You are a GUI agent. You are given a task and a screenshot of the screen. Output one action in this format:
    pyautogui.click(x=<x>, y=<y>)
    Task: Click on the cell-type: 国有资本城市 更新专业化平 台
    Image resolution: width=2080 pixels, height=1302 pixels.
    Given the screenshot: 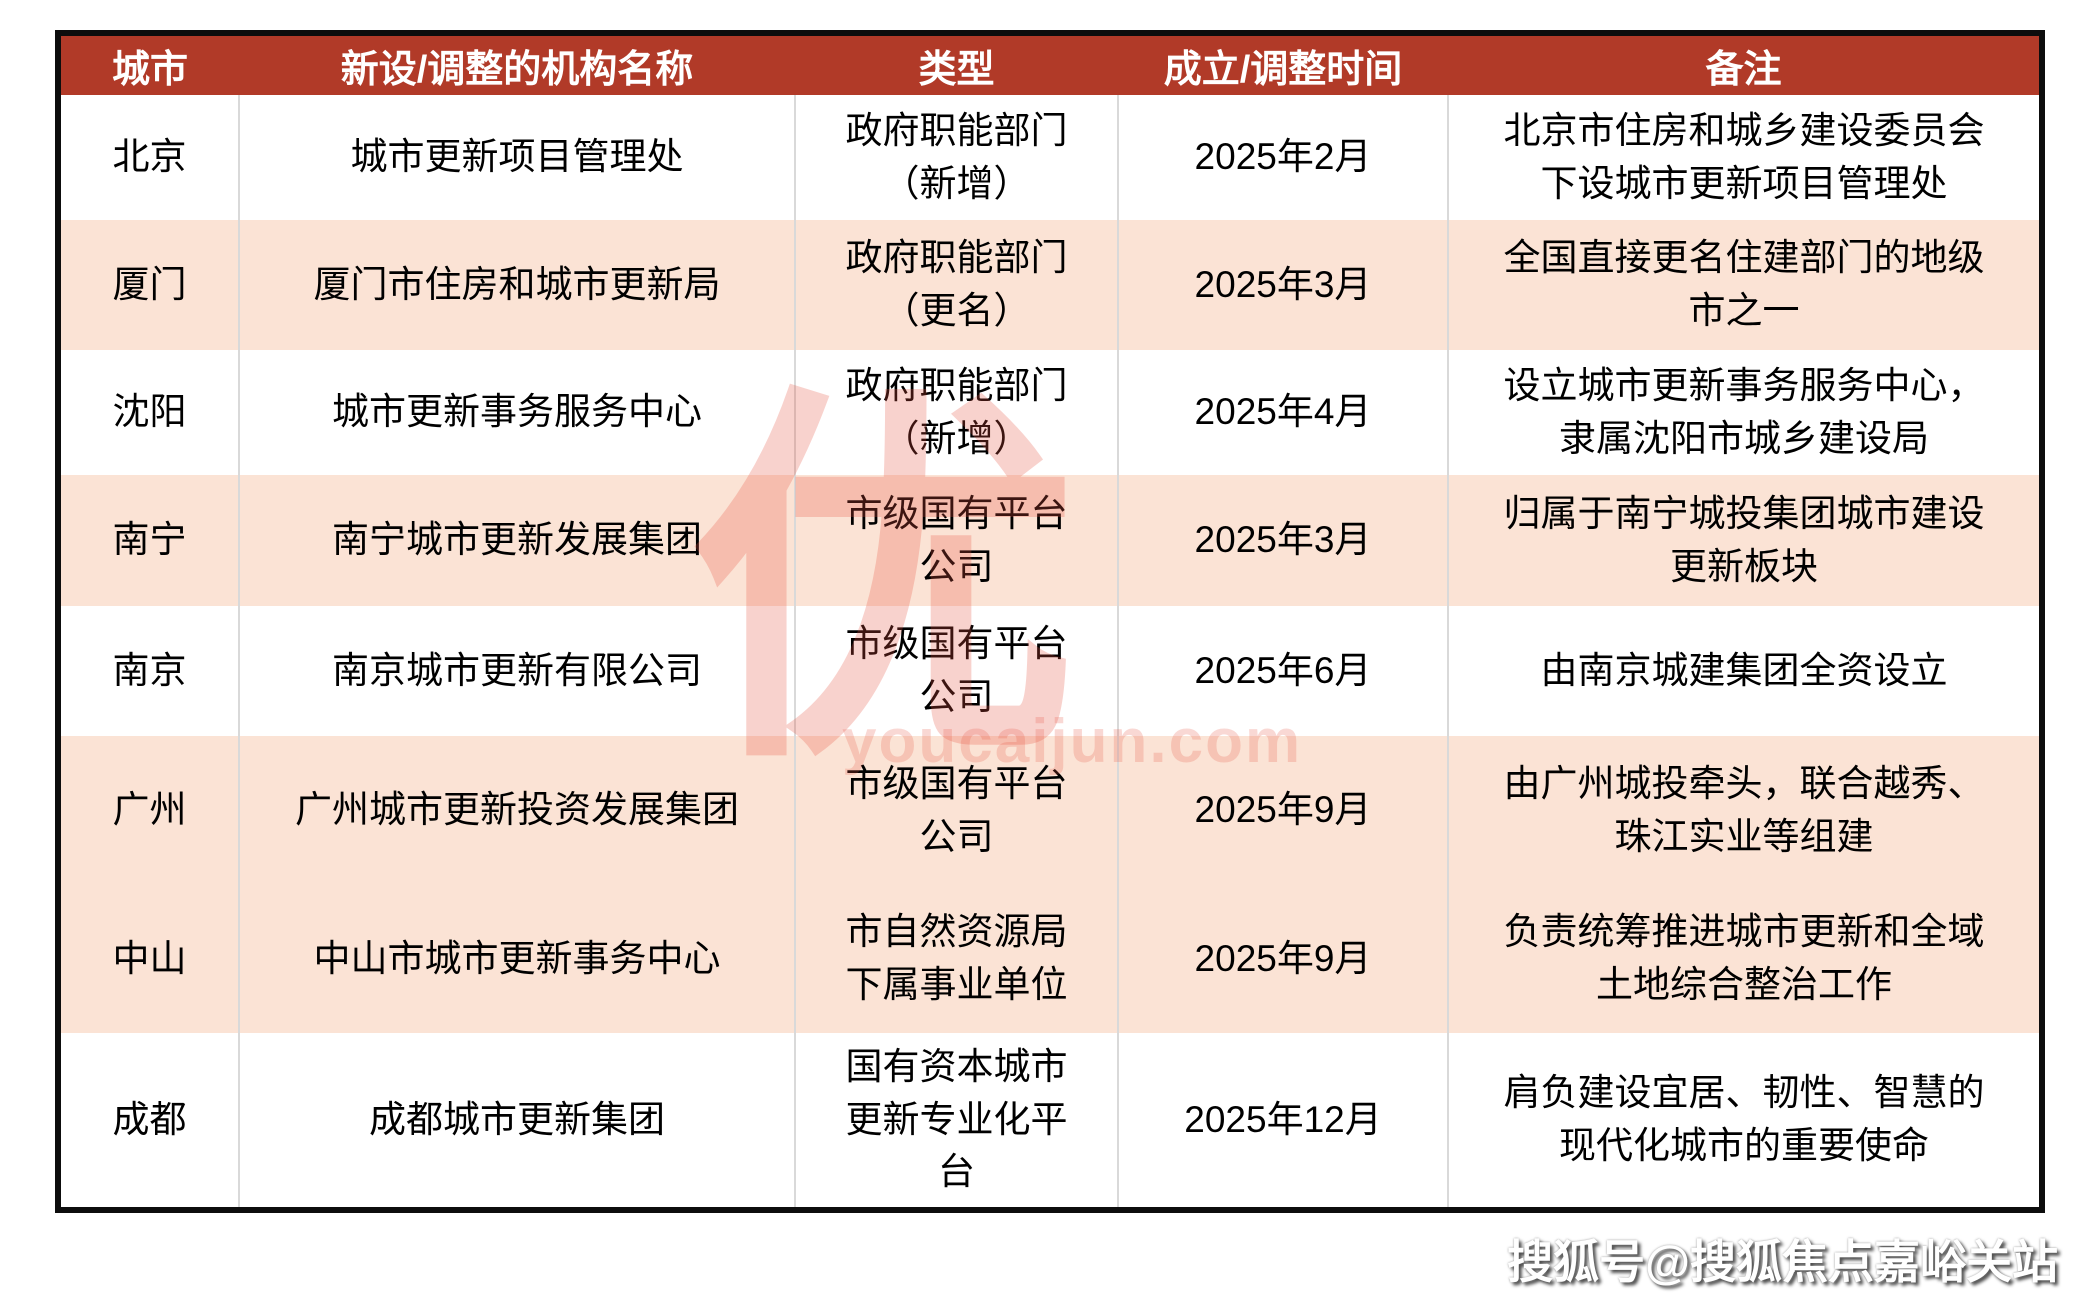 What is the action you would take?
    pyautogui.click(x=956, y=1121)
    